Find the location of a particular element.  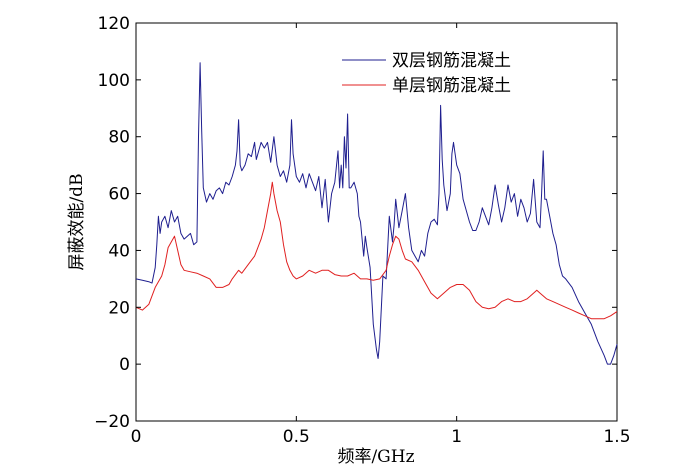

y-tick-label: 40 is located at coordinates (119, 251).